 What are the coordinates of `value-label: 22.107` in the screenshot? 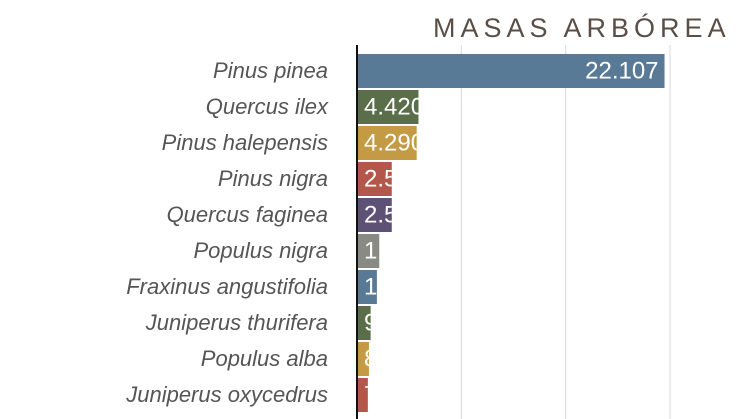 It's located at (621, 70).